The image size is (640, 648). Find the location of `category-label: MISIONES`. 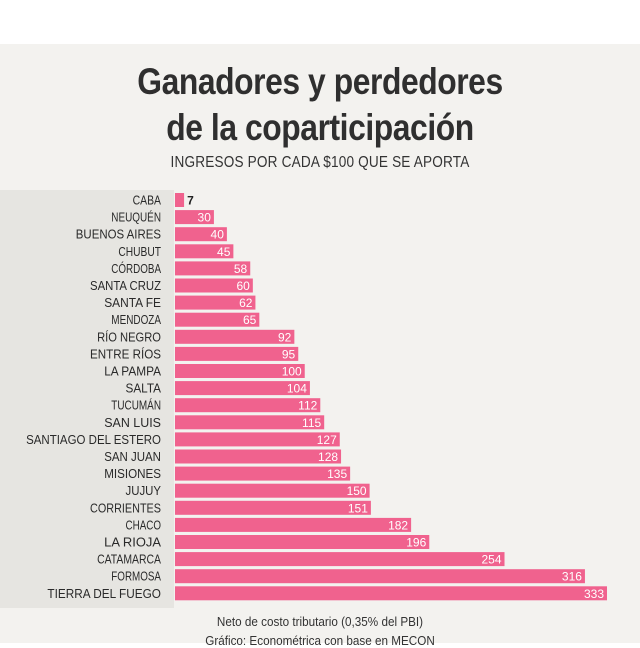

category-label: MISIONES is located at coordinates (132, 474).